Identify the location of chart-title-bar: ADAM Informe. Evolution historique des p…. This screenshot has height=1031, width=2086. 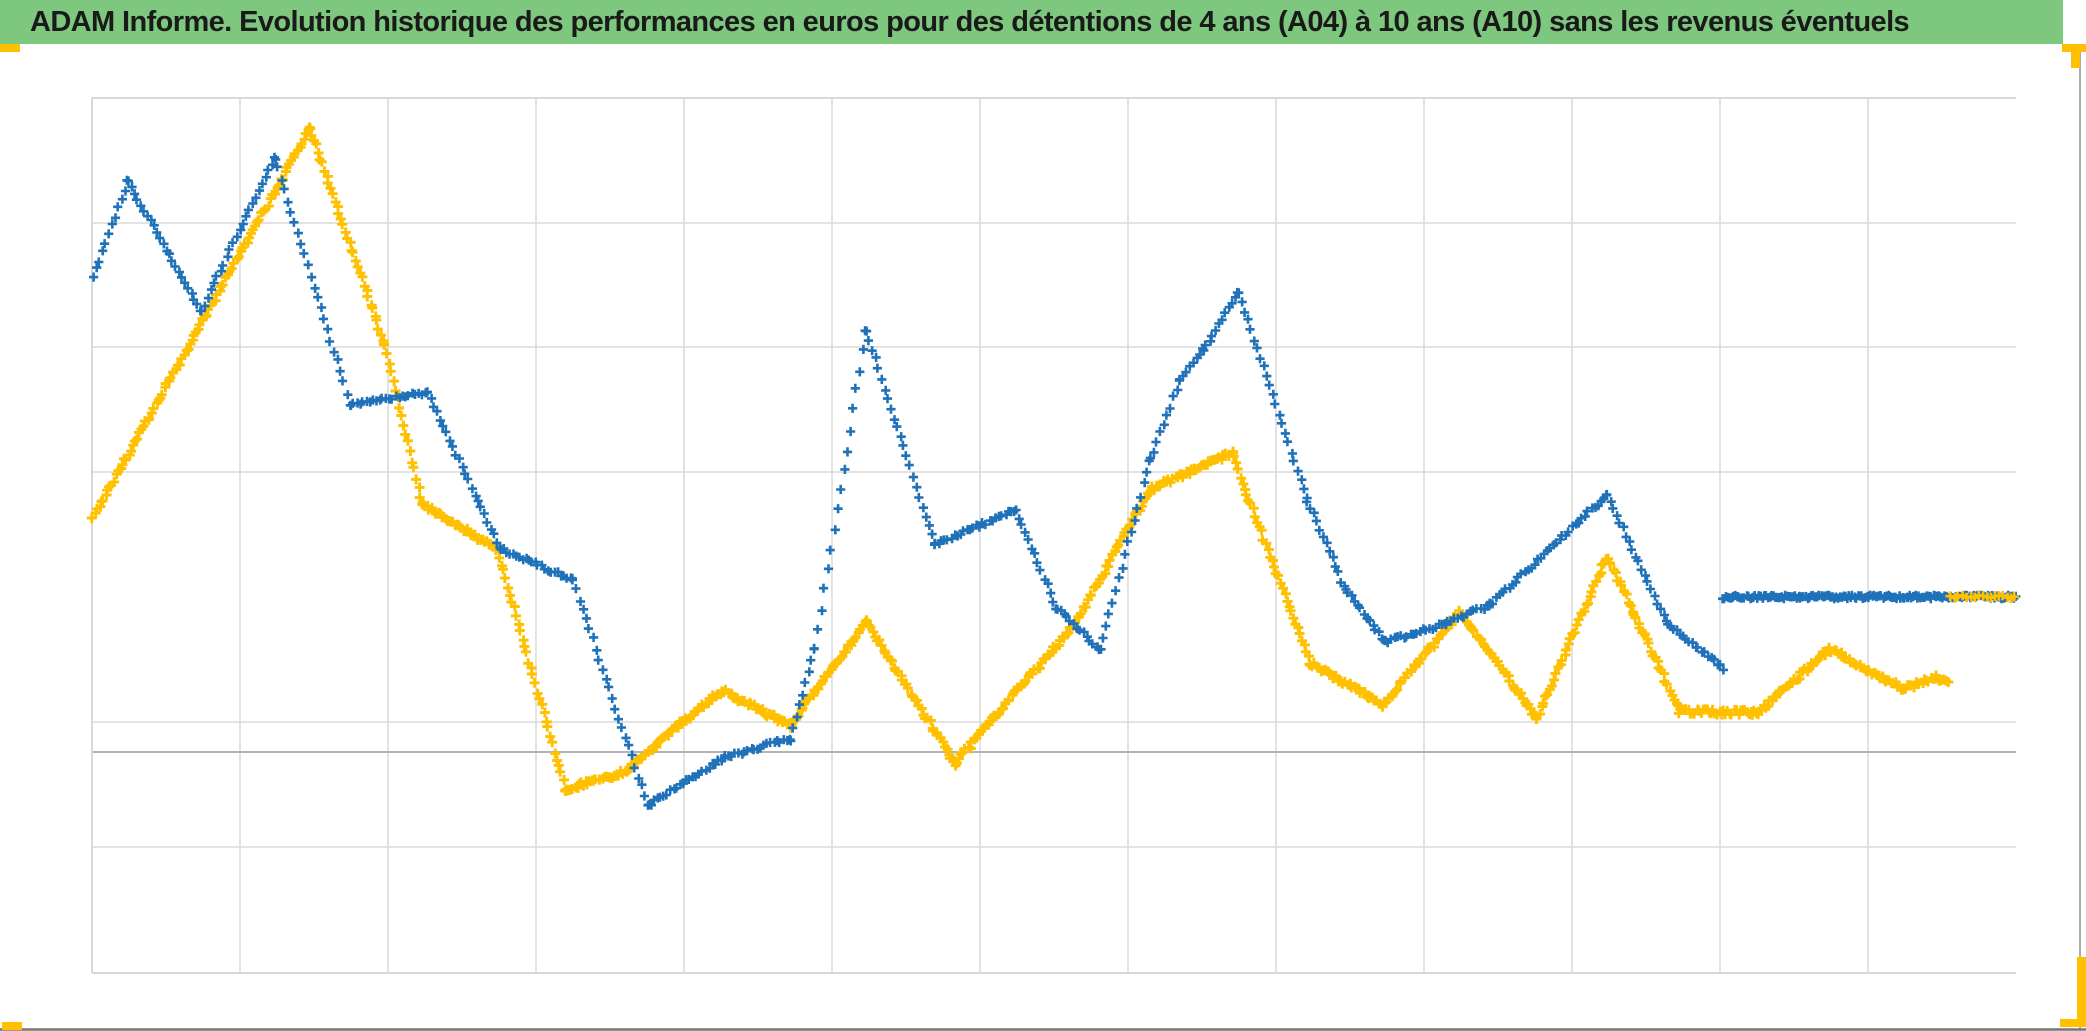
(1031, 22).